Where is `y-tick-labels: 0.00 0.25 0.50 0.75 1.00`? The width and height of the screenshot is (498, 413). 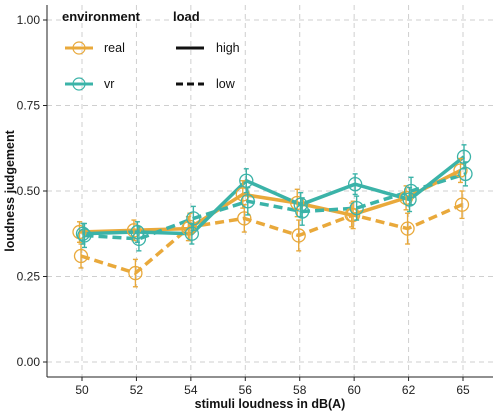 y-tick-labels: 0.00 0.25 0.50 0.75 1.00 is located at coordinates (29, 191).